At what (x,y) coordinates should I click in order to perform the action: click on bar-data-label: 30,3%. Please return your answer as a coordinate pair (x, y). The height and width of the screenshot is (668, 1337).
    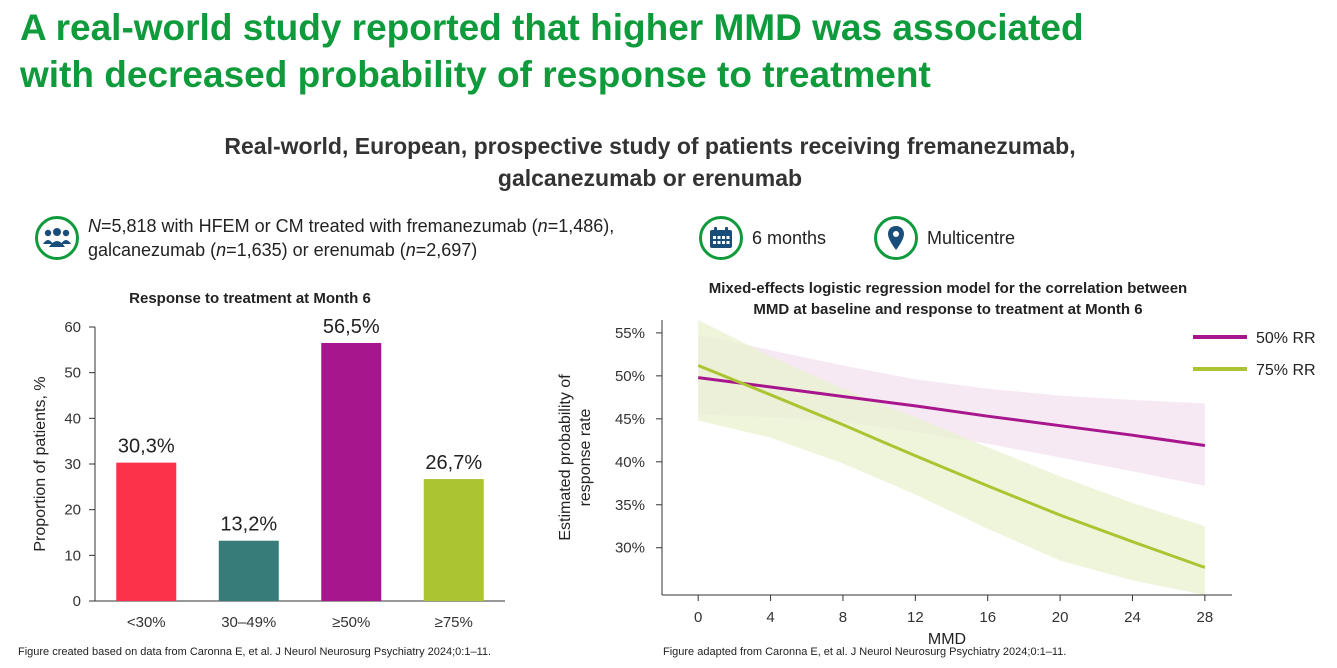
    Looking at the image, I should click on (146, 447).